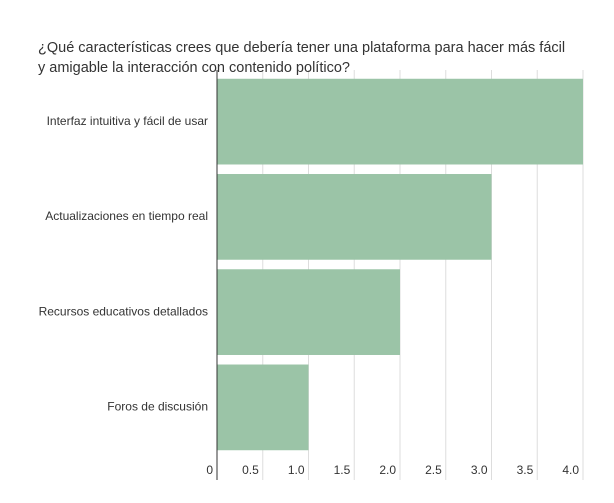  Describe the element at coordinates (250, 470) in the screenshot. I see `x-tick-label: 0.5` at that location.